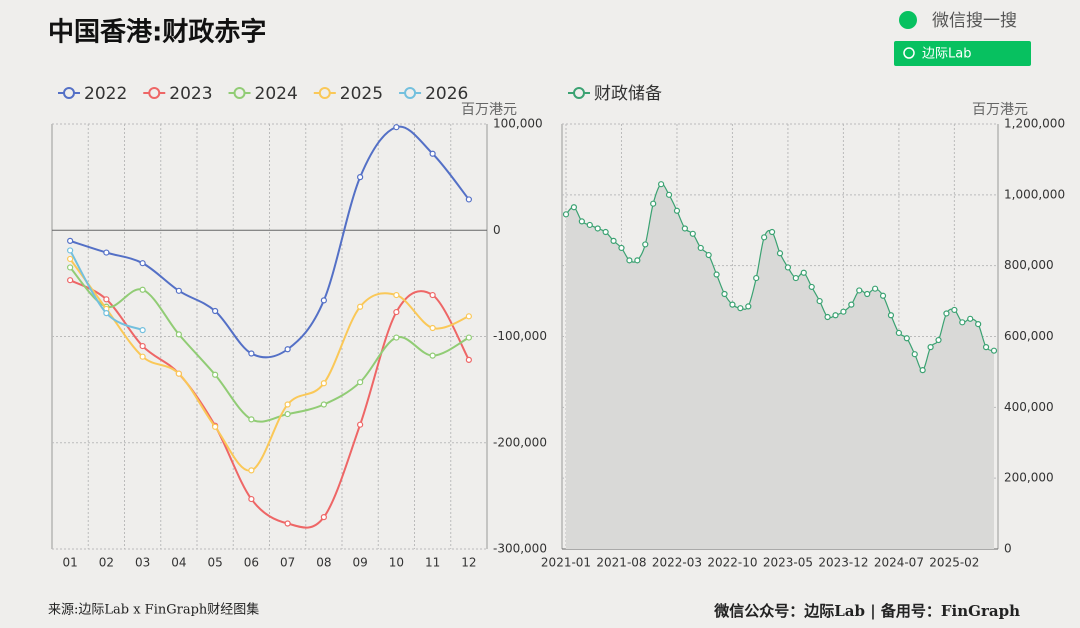 The image size is (1080, 628). Describe the element at coordinates (843, 563) in the screenshot. I see `x-tick-label: 2023-12` at that location.